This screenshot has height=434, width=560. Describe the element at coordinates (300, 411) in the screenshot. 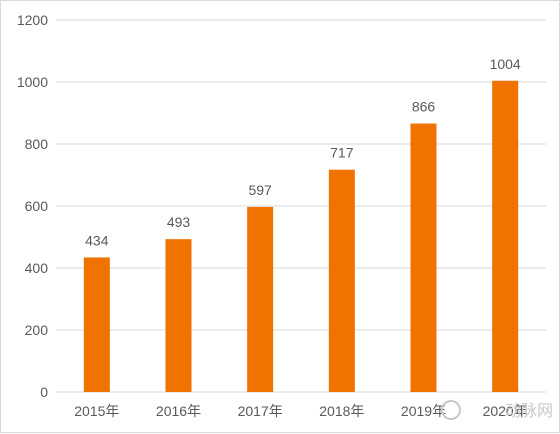

I see `x-axis-categories: 2015年 2016年 2017年 2018年 2019年 2020年` at that location.